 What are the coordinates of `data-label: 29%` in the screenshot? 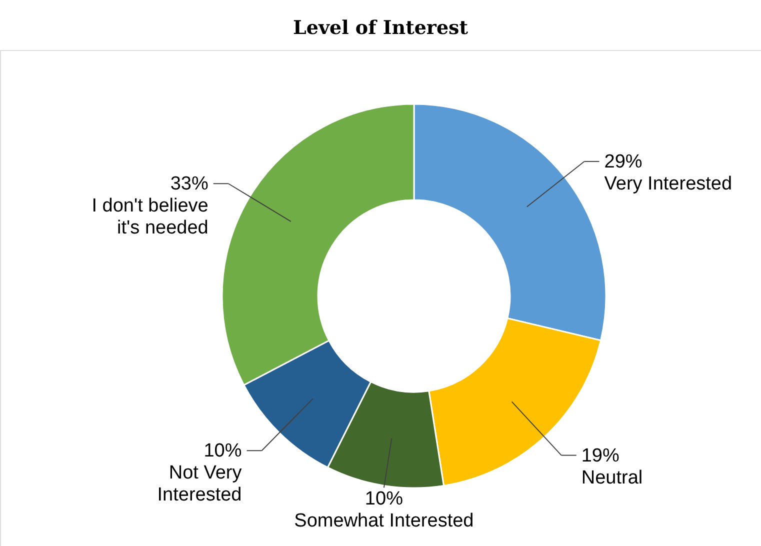 It's located at (623, 161).